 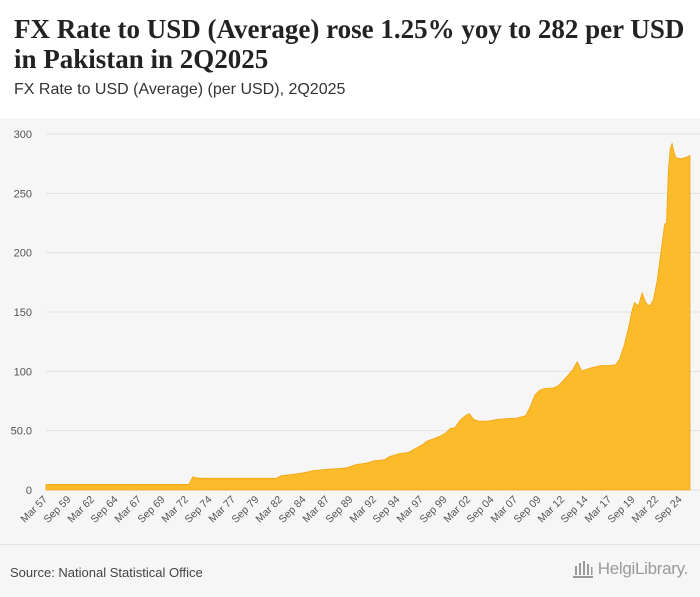 What do you see at coordinates (23, 254) in the screenshot?
I see `y-tick-label: 200` at bounding box center [23, 254].